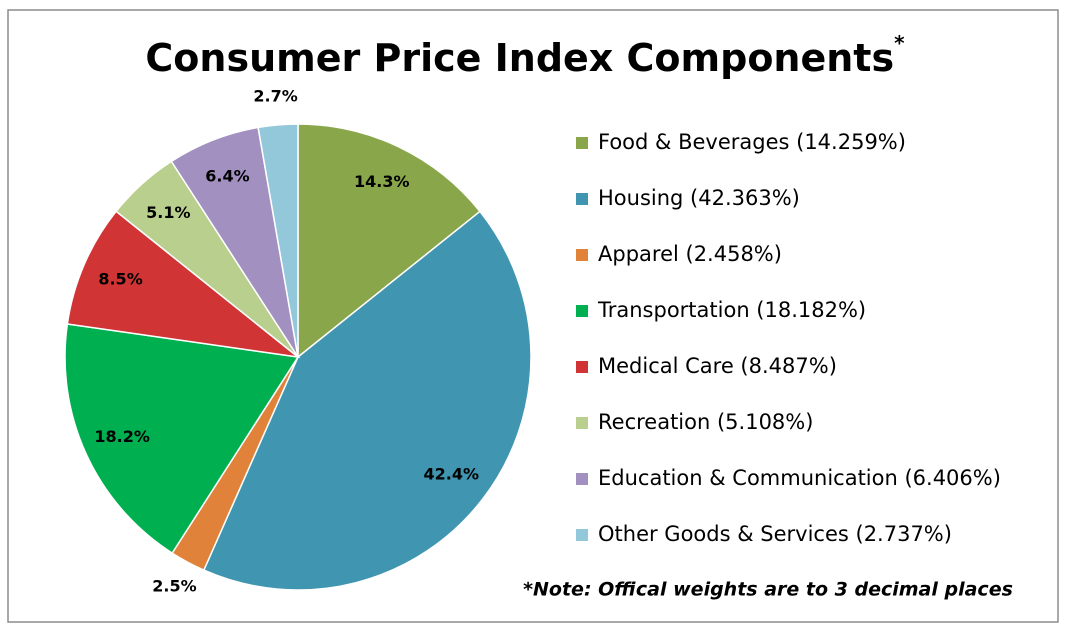 The width and height of the screenshot is (1073, 638). I want to click on data-label: 18.2%, so click(122, 436).